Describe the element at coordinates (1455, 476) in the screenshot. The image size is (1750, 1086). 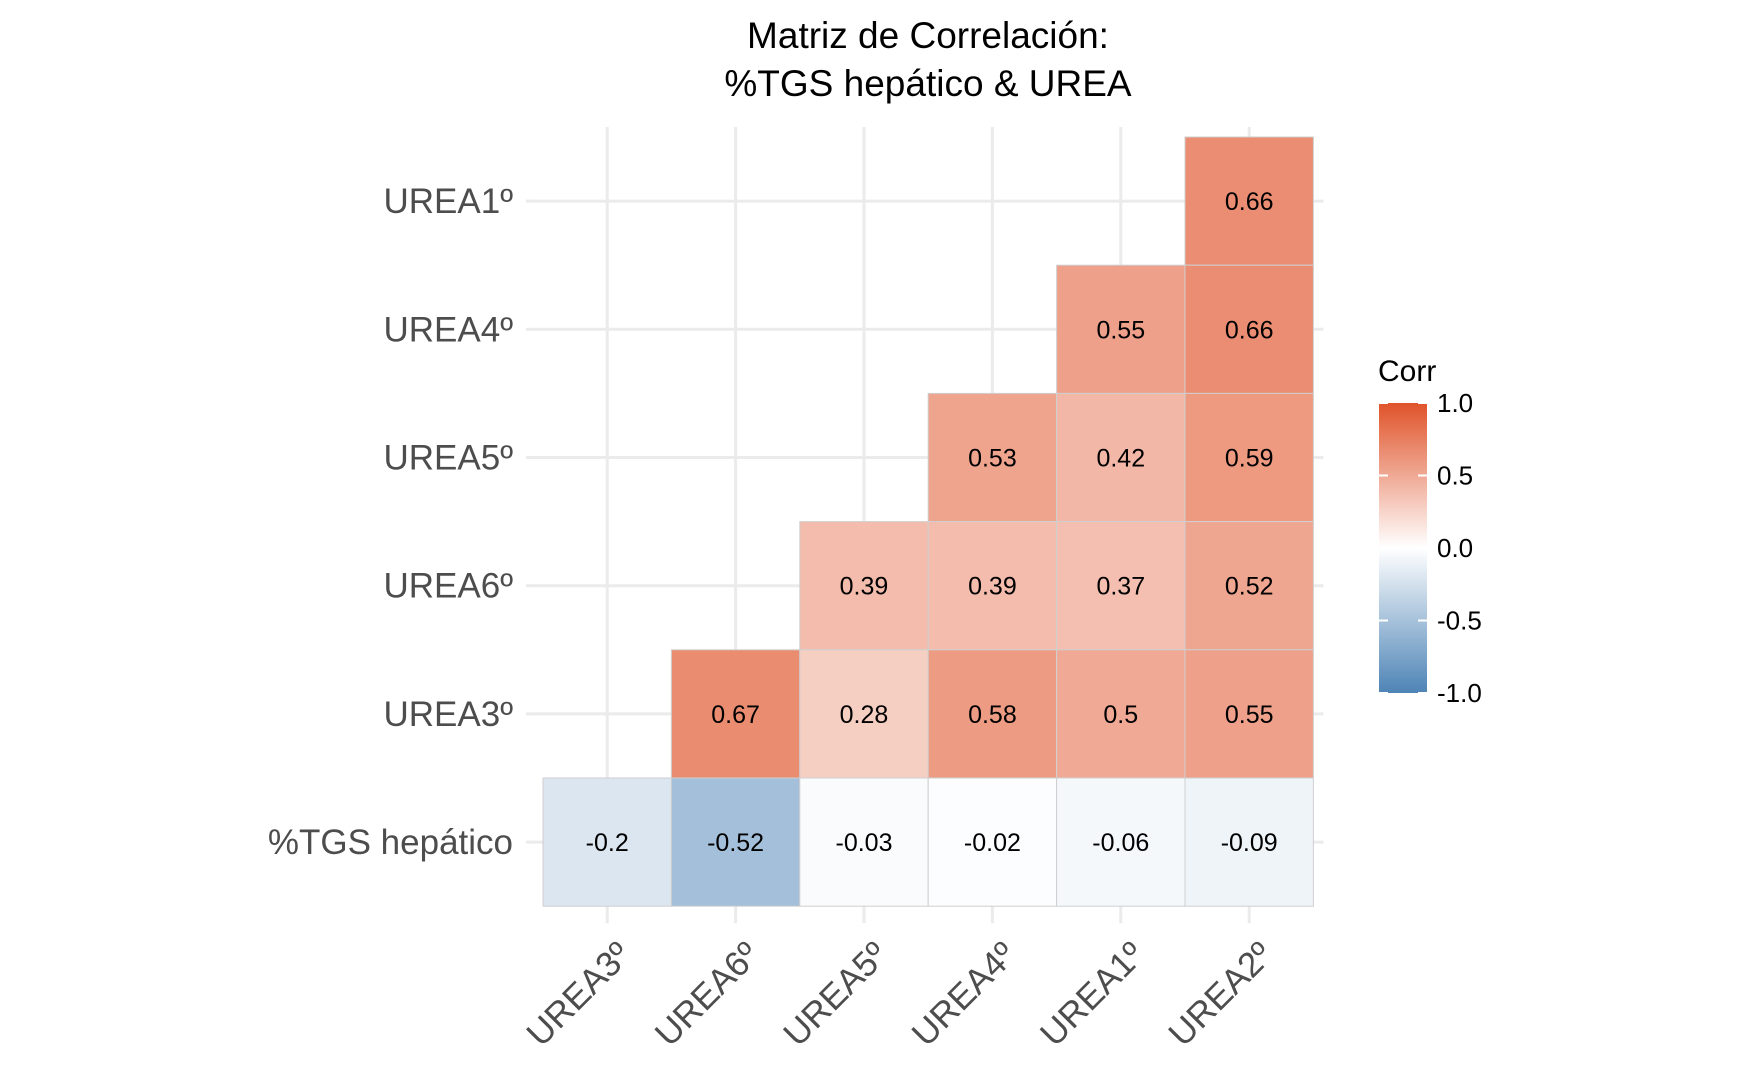
I see `legend-tick-label-1: 0.5` at that location.